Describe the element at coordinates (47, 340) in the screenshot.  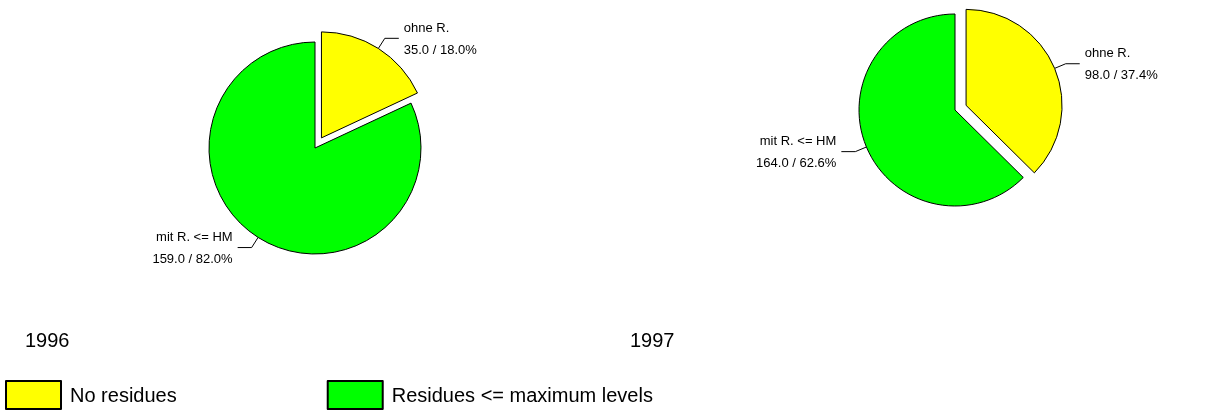
I see `text: 1996` at that location.